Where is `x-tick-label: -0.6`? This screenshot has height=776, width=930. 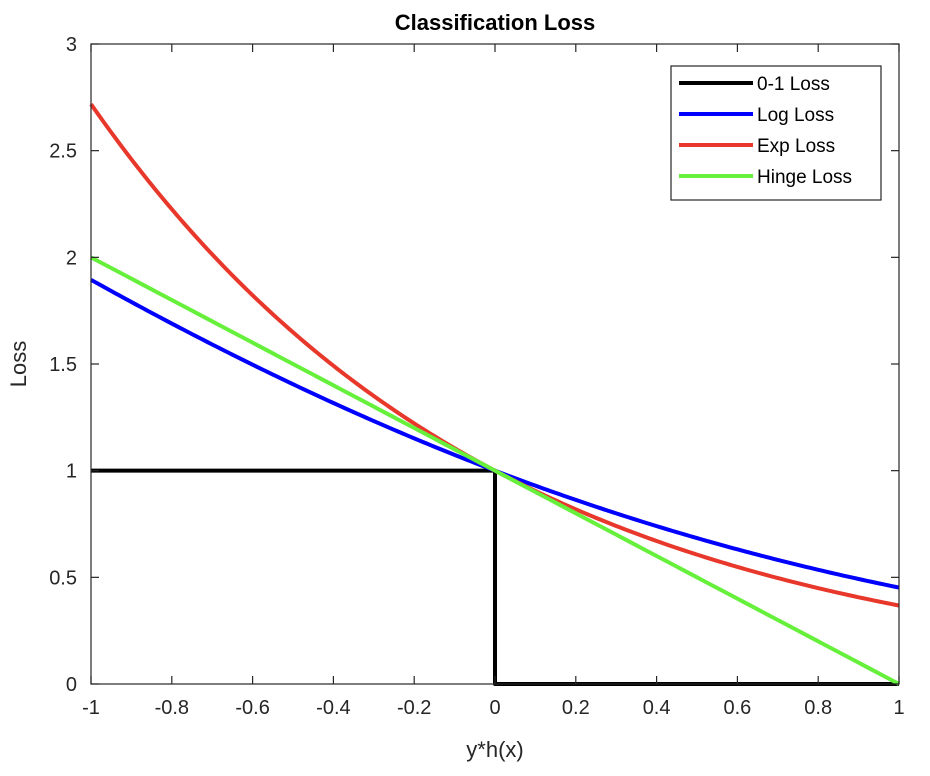
x-tick-label: -0.6 is located at coordinates (252, 708).